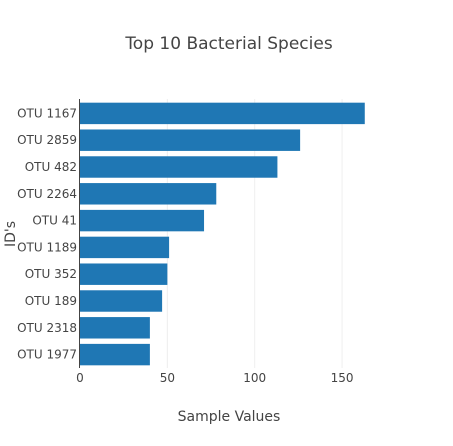 The width and height of the screenshot is (453, 446). What do you see at coordinates (51, 167) in the screenshot?
I see `y-tick-label: OTU 482` at bounding box center [51, 167].